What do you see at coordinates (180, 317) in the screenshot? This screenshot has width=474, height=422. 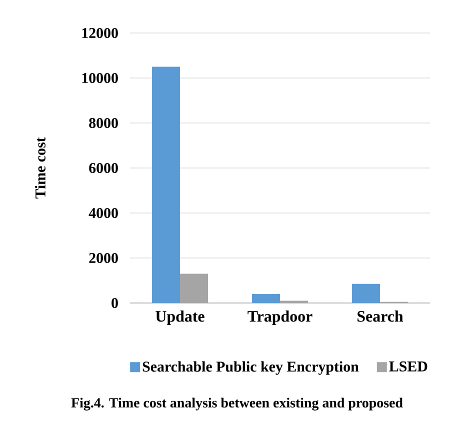 I see `x-tick-label: Update` at bounding box center [180, 317].